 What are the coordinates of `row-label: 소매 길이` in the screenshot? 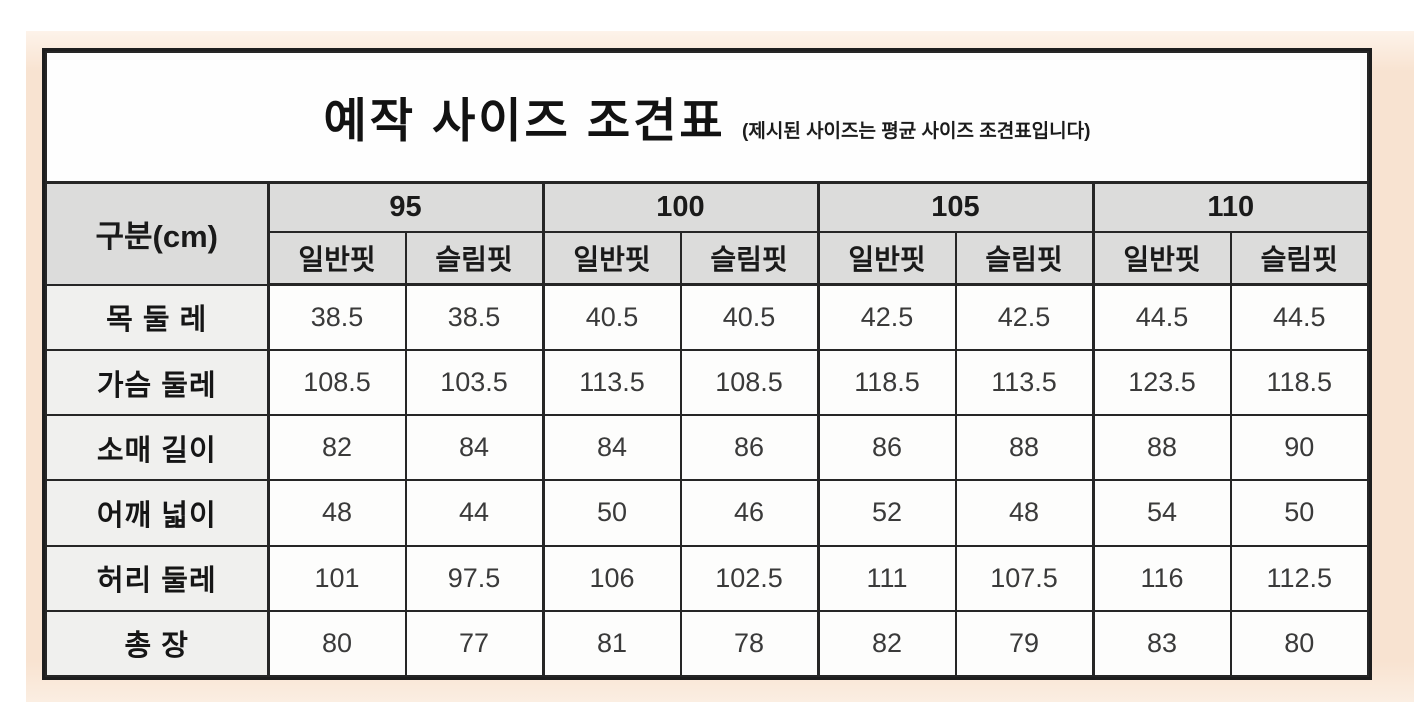 It's located at (157, 448).